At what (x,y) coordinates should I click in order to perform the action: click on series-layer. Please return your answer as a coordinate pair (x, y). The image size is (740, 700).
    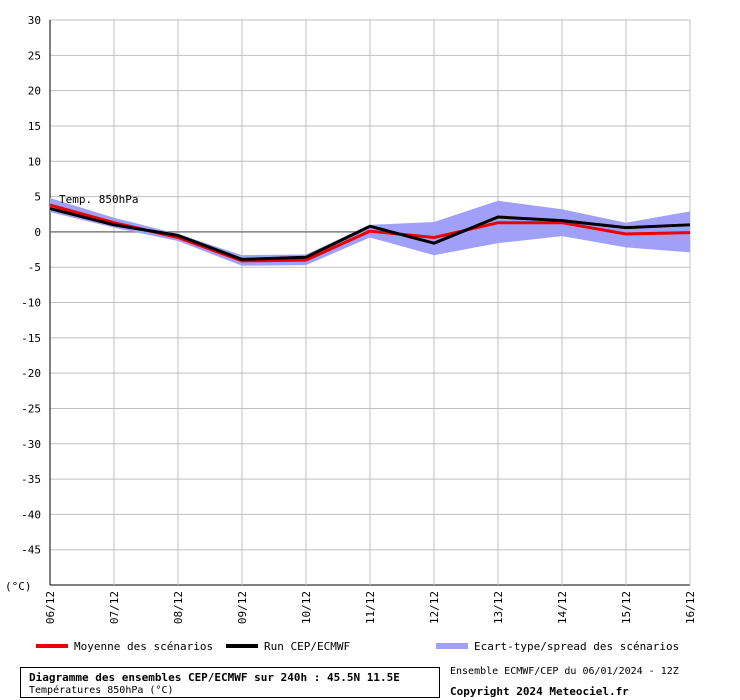
    Looking at the image, I should click on (370, 233).